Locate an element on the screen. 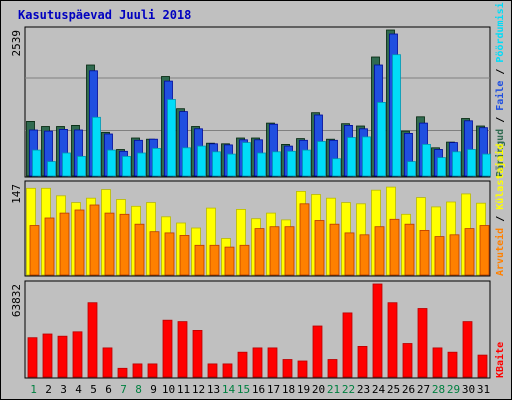  bar-hits-Pöördumisi-day-26 is located at coordinates (411, 169).